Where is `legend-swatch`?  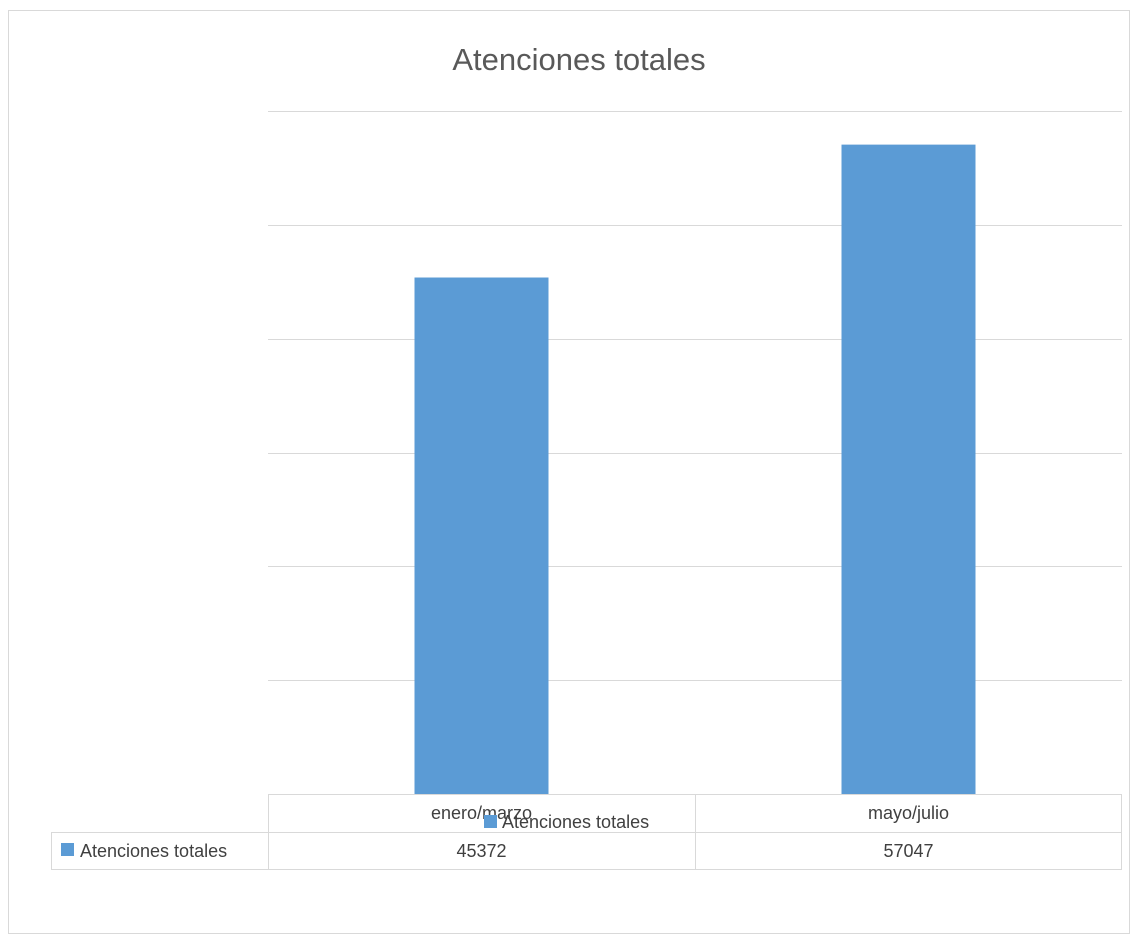
legend-swatch is located at coordinates (490, 821).